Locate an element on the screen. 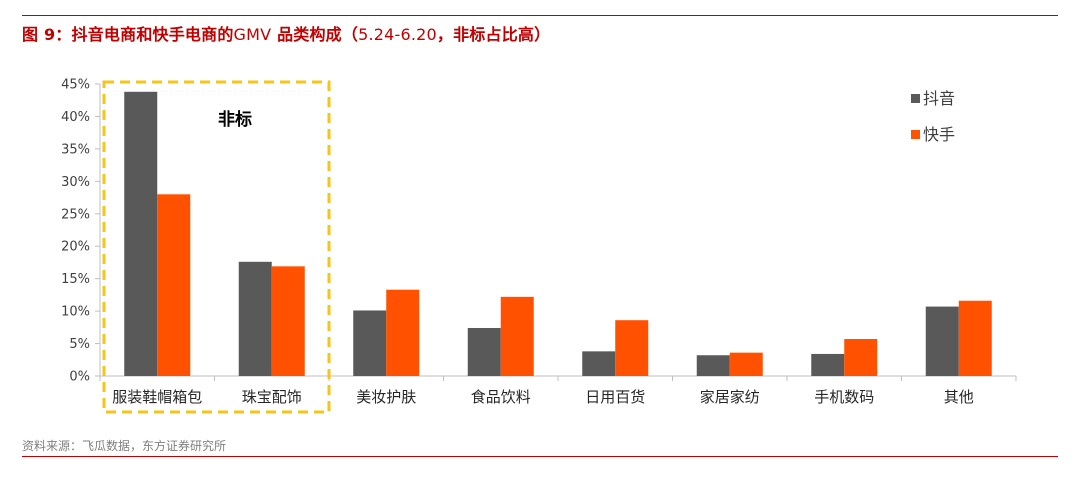 This screenshot has width=1080, height=478. bottom-rule is located at coordinates (540, 456).